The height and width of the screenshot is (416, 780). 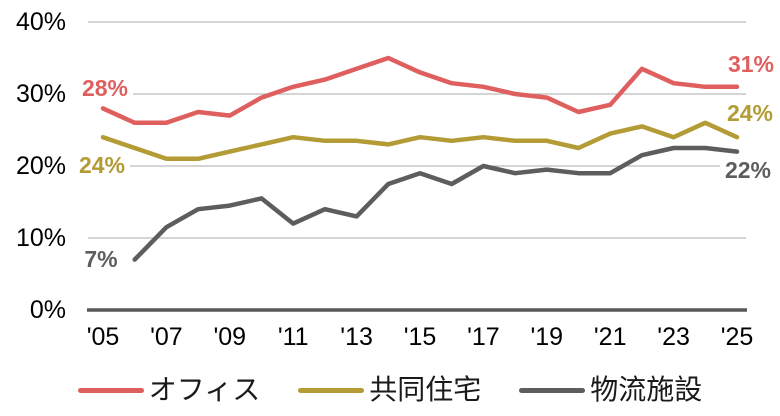 I want to click on legend-label: 物流施設, so click(x=646, y=389).